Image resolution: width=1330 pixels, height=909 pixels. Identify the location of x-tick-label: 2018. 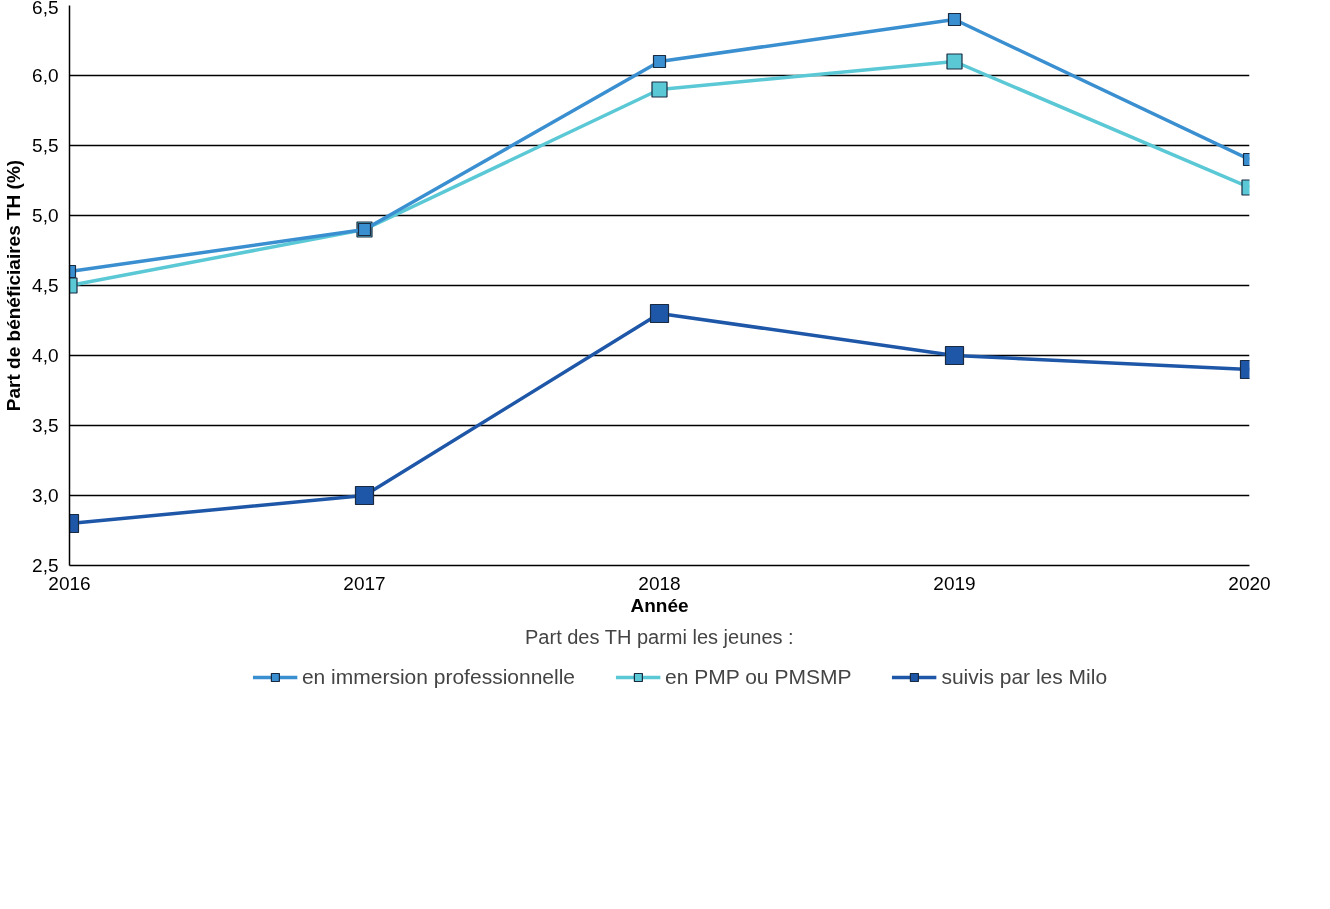
(659, 583).